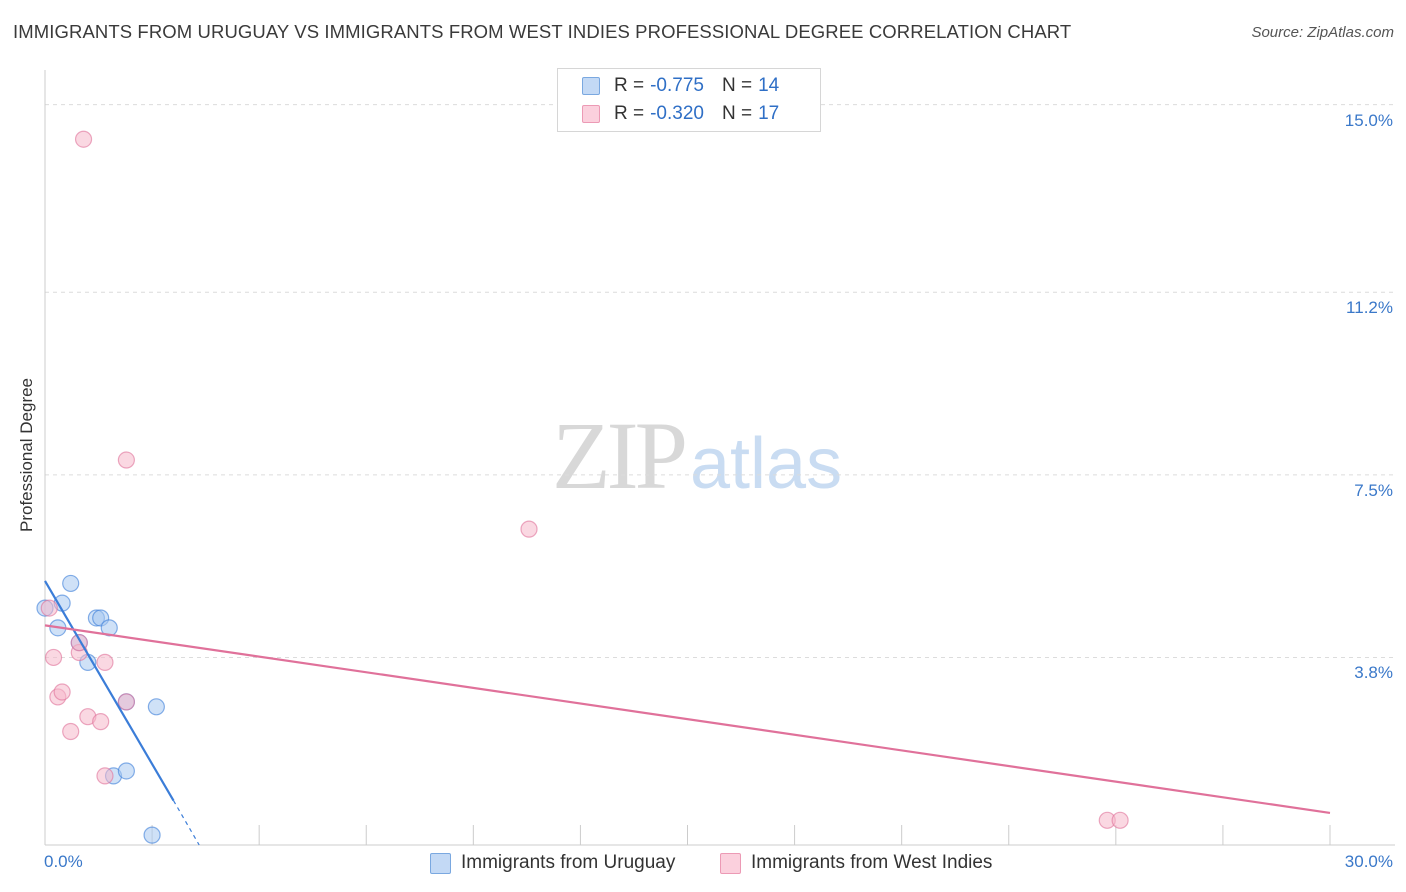 This screenshot has height=892, width=1406. What do you see at coordinates (26, 455) in the screenshot?
I see `y-axis-title: Professional Degree` at bounding box center [26, 455].